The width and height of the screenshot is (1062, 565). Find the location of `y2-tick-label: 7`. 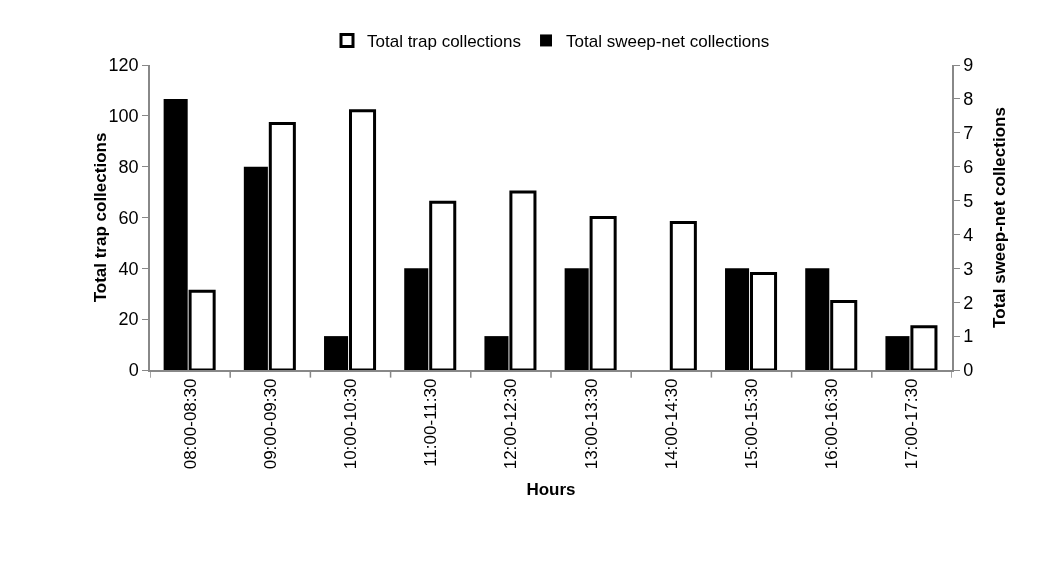

y2-tick-label: 7 is located at coordinates (968, 133).